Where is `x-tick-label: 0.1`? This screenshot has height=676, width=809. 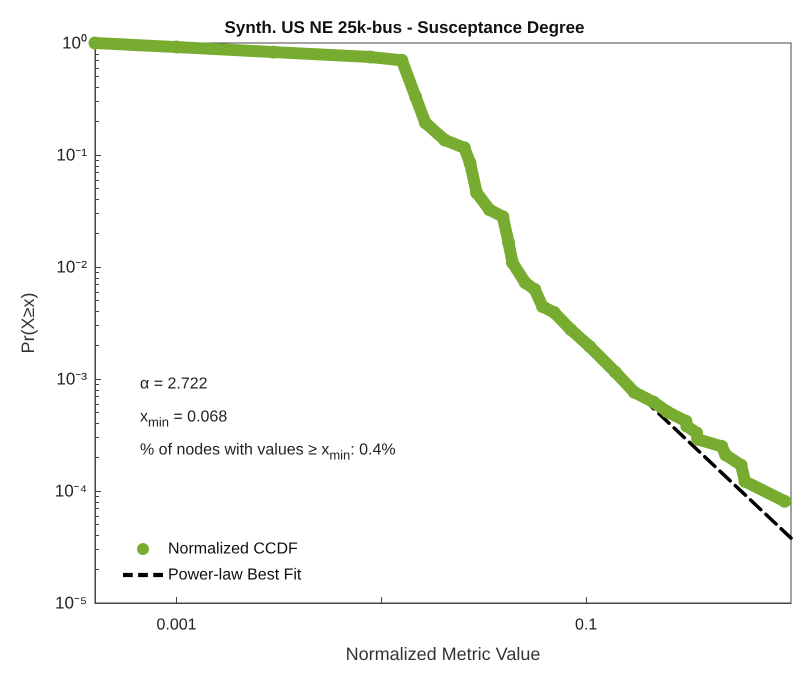
x-tick-label: 0.1 is located at coordinates (586, 625).